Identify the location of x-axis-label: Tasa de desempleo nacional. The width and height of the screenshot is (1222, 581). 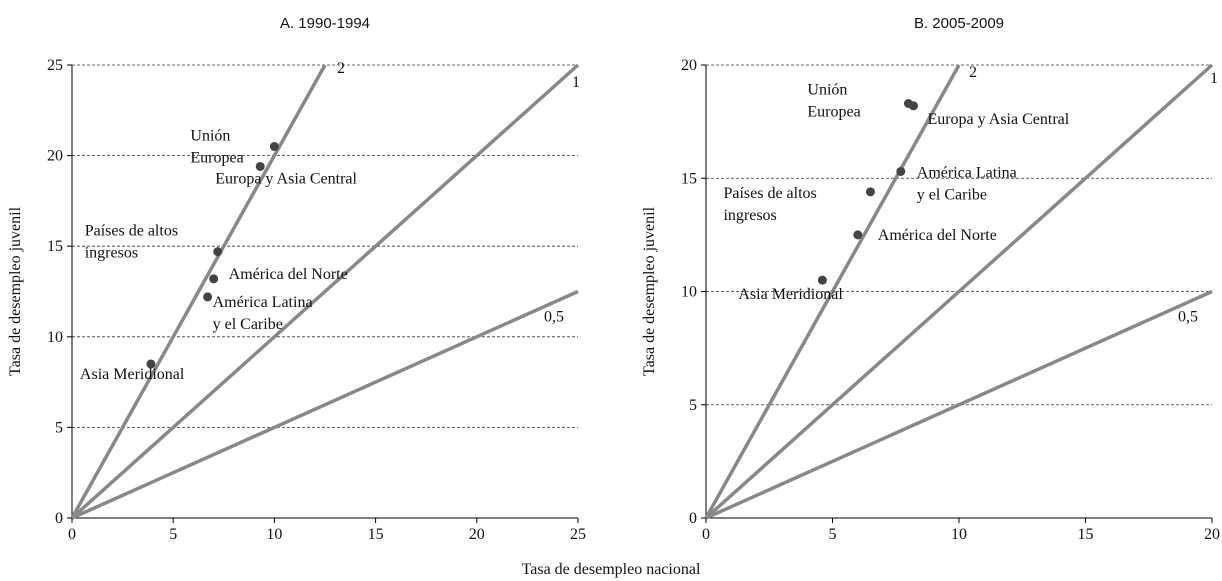
(611, 569).